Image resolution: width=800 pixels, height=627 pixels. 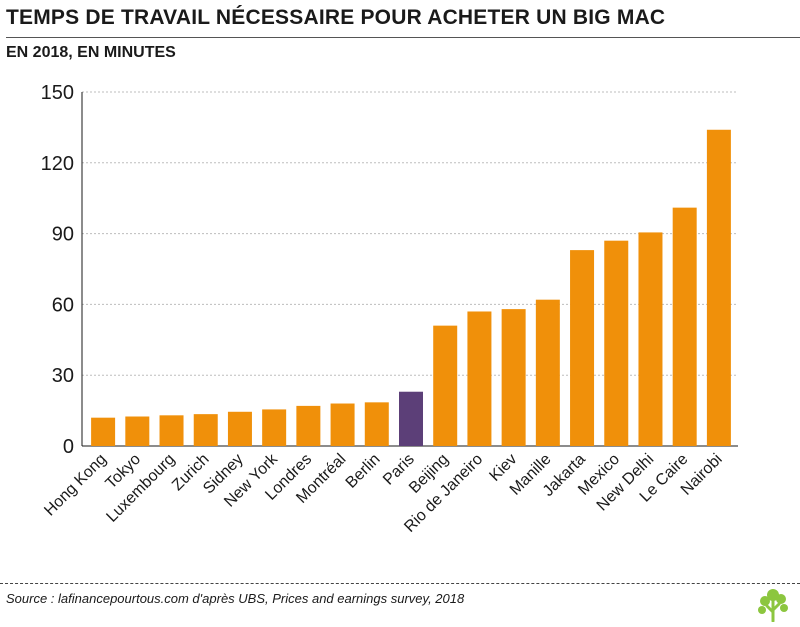 What do you see at coordinates (63, 305) in the screenshot?
I see `y-tick-label: 60` at bounding box center [63, 305].